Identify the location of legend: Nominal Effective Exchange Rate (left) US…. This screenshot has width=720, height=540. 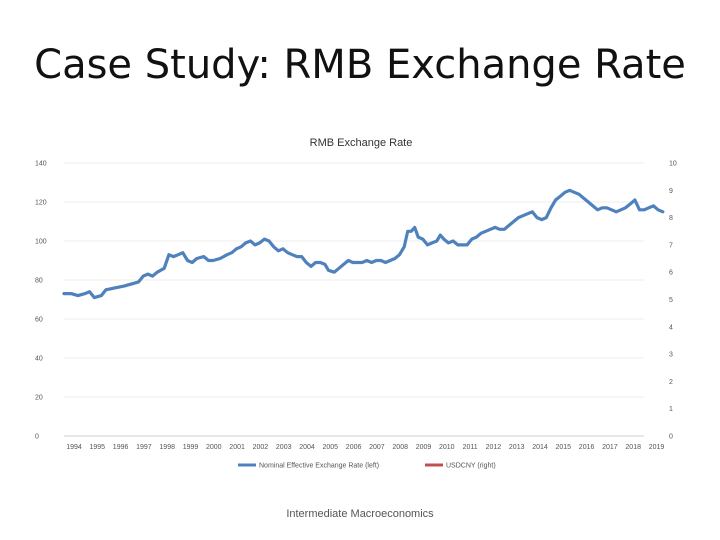
(367, 466).